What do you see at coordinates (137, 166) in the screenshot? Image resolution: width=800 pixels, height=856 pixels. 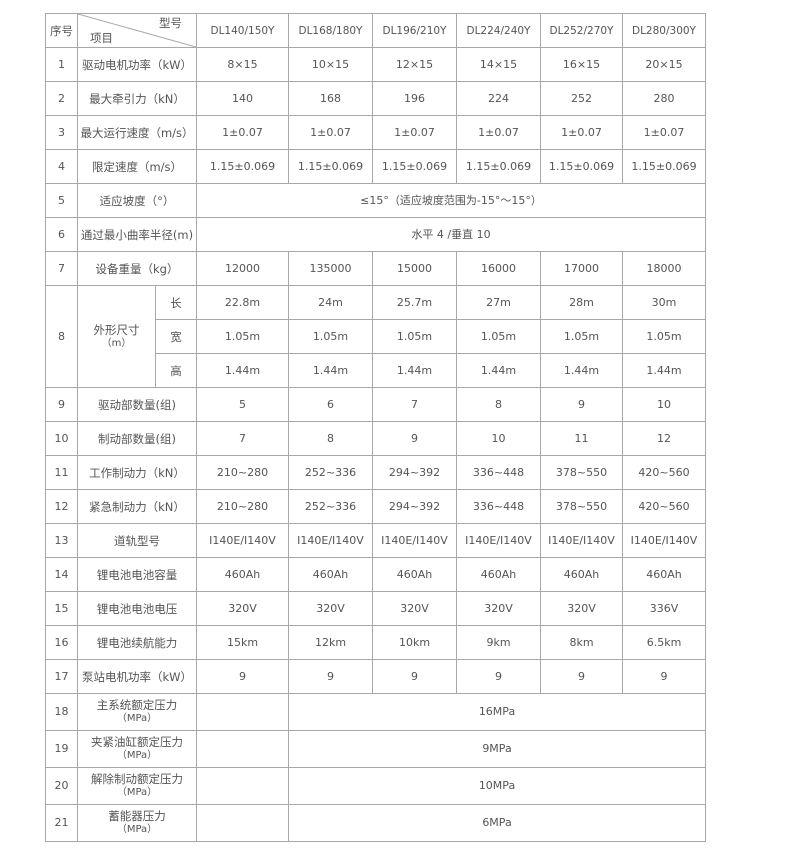 I see `item-label: 限定速度（m/s）` at bounding box center [137, 166].